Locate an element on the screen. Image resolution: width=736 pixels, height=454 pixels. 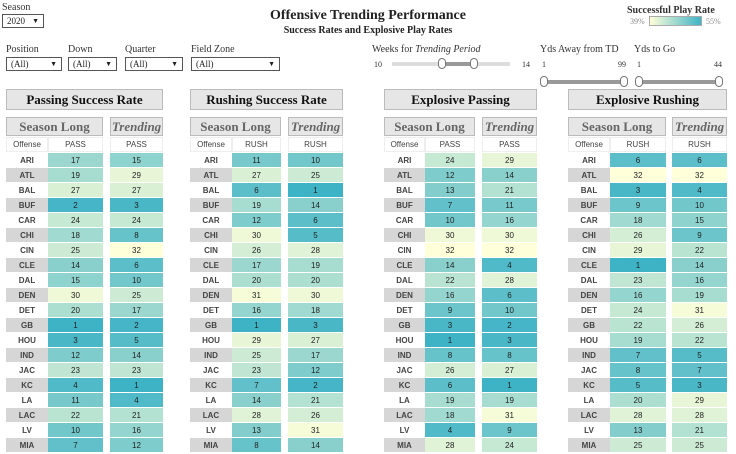
offense-cell: BUF is located at coordinates (27, 205).